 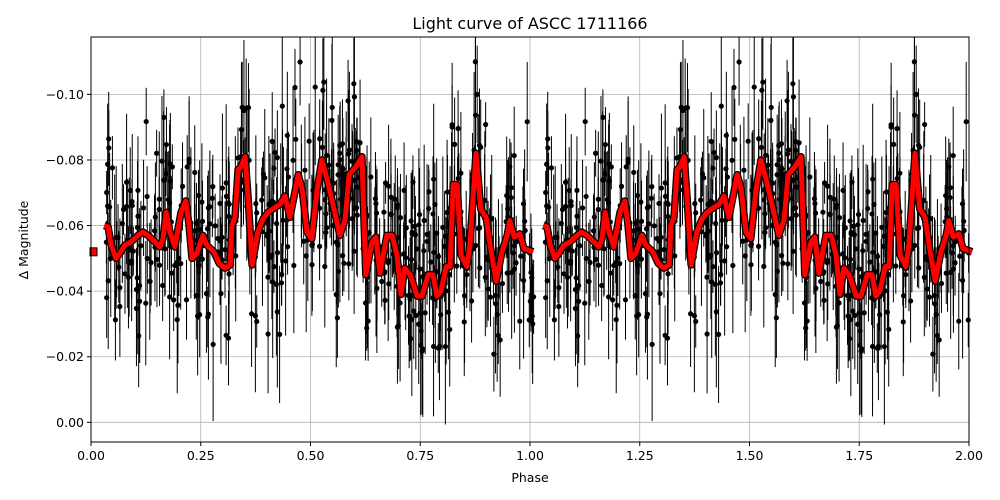 What do you see at coordinates (529, 23) in the screenshot?
I see `chart-title: Light curve of ASCC 1711166` at bounding box center [529, 23].